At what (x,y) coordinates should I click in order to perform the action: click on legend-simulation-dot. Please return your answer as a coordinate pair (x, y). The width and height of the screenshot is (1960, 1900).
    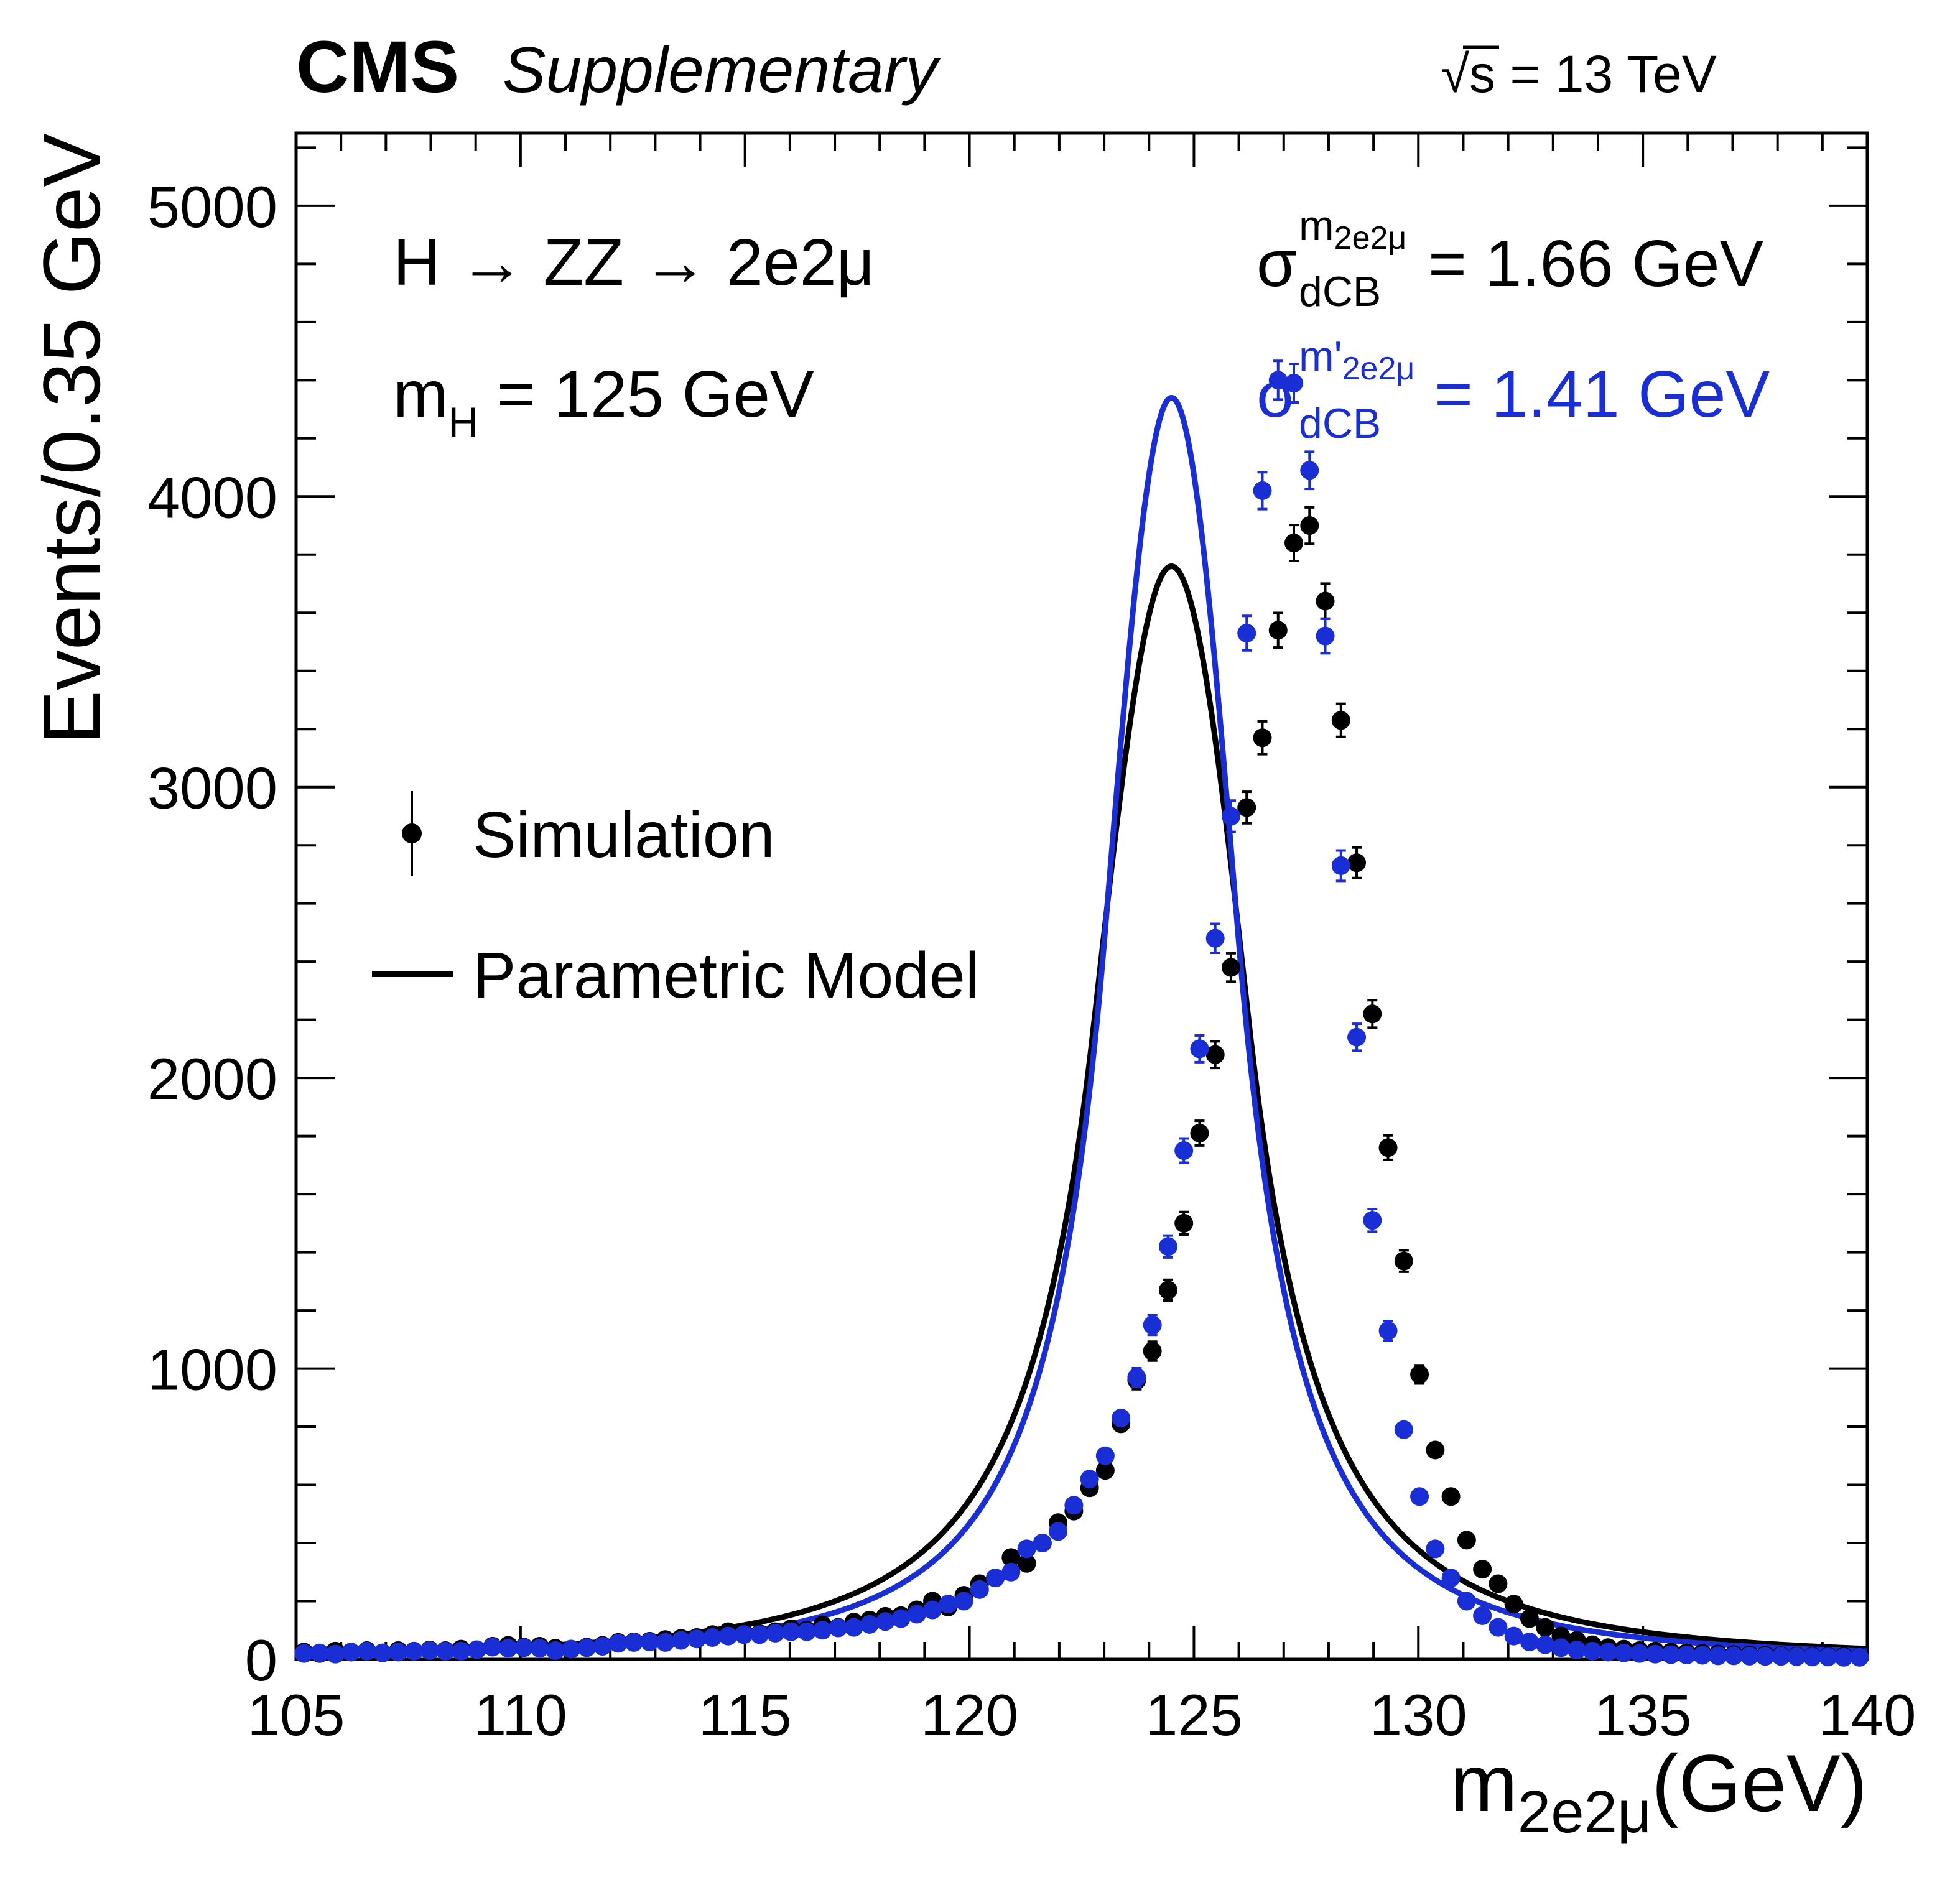
    Looking at the image, I should click on (412, 833).